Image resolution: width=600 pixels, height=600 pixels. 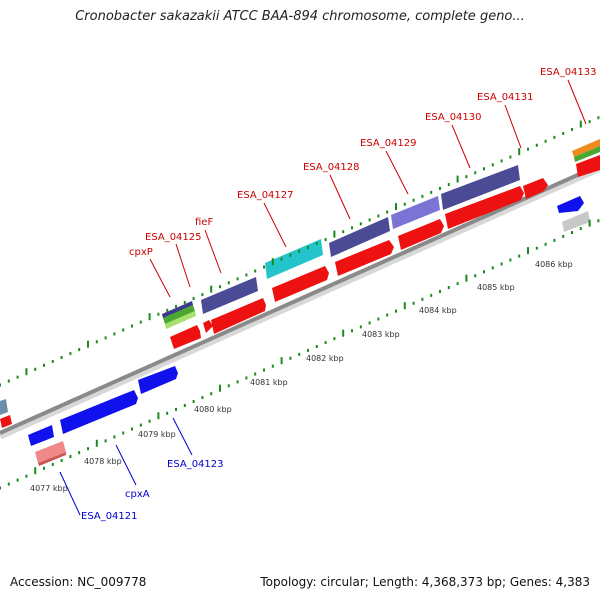 I want to click on cds-gray-left, so click(x=4, y=407).